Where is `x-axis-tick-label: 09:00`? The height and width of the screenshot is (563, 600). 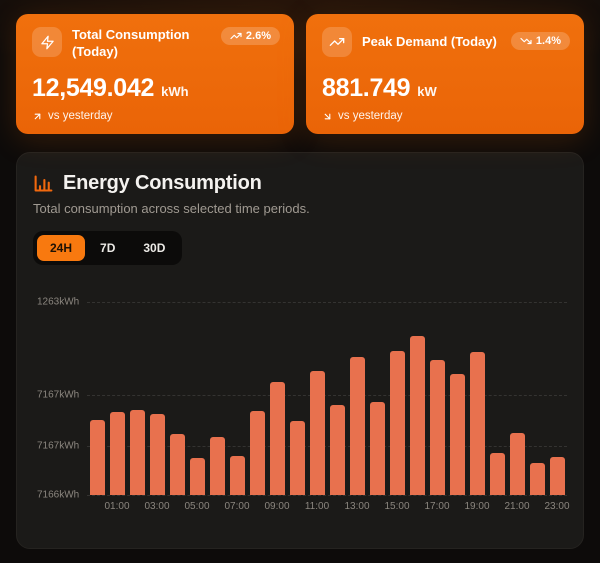
x-axis-tick-label: 09:00 is located at coordinates (277, 506).